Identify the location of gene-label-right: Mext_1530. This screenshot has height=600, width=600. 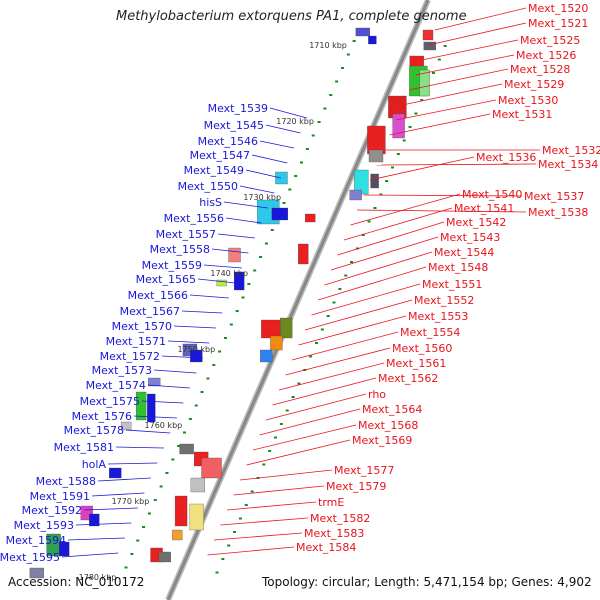
(528, 100).